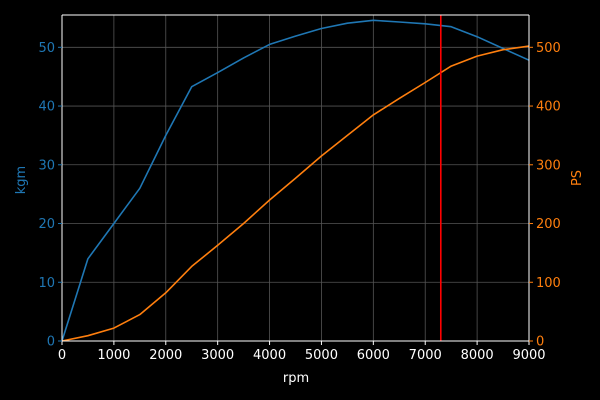 This screenshot has width=600, height=400. Describe the element at coordinates (528, 355) in the screenshot. I see `x-tick-label: 9000` at that location.